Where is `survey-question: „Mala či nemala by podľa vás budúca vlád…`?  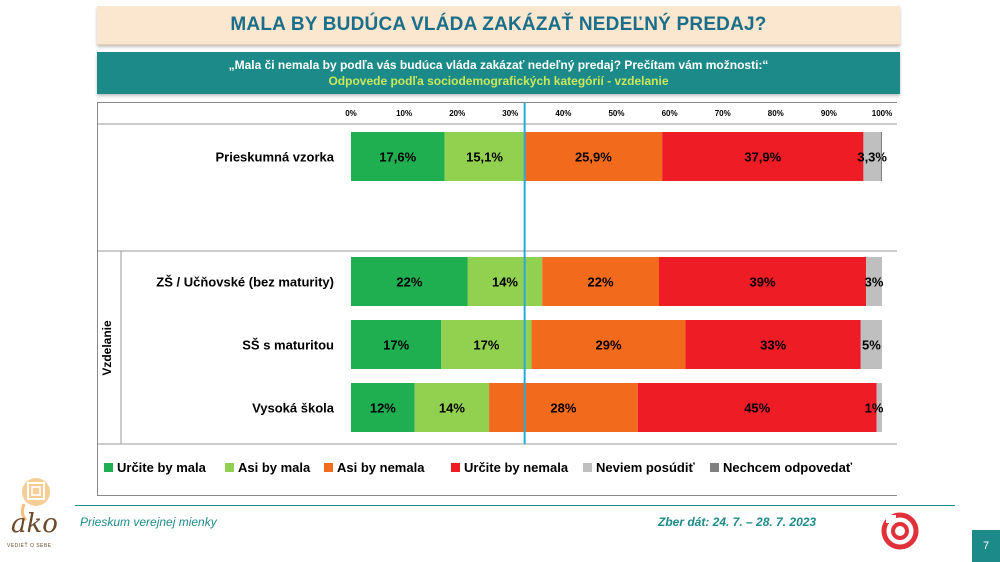 survey-question: „Mala či nemala by podľa vás budúca vlád… is located at coordinates (498, 65).